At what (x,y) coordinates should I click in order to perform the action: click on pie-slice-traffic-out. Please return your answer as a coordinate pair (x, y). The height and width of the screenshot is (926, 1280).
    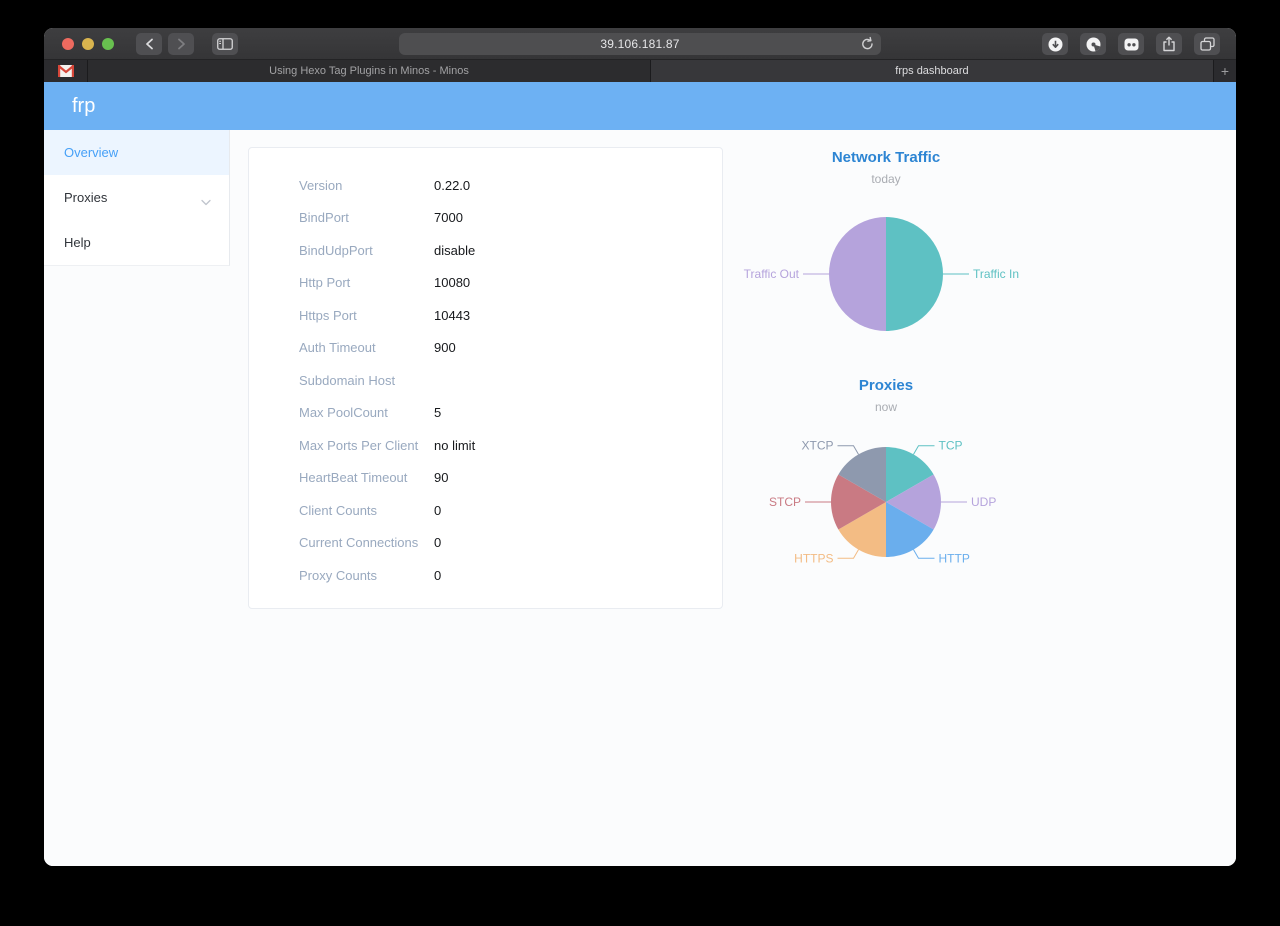
    Looking at the image, I should click on (857, 274).